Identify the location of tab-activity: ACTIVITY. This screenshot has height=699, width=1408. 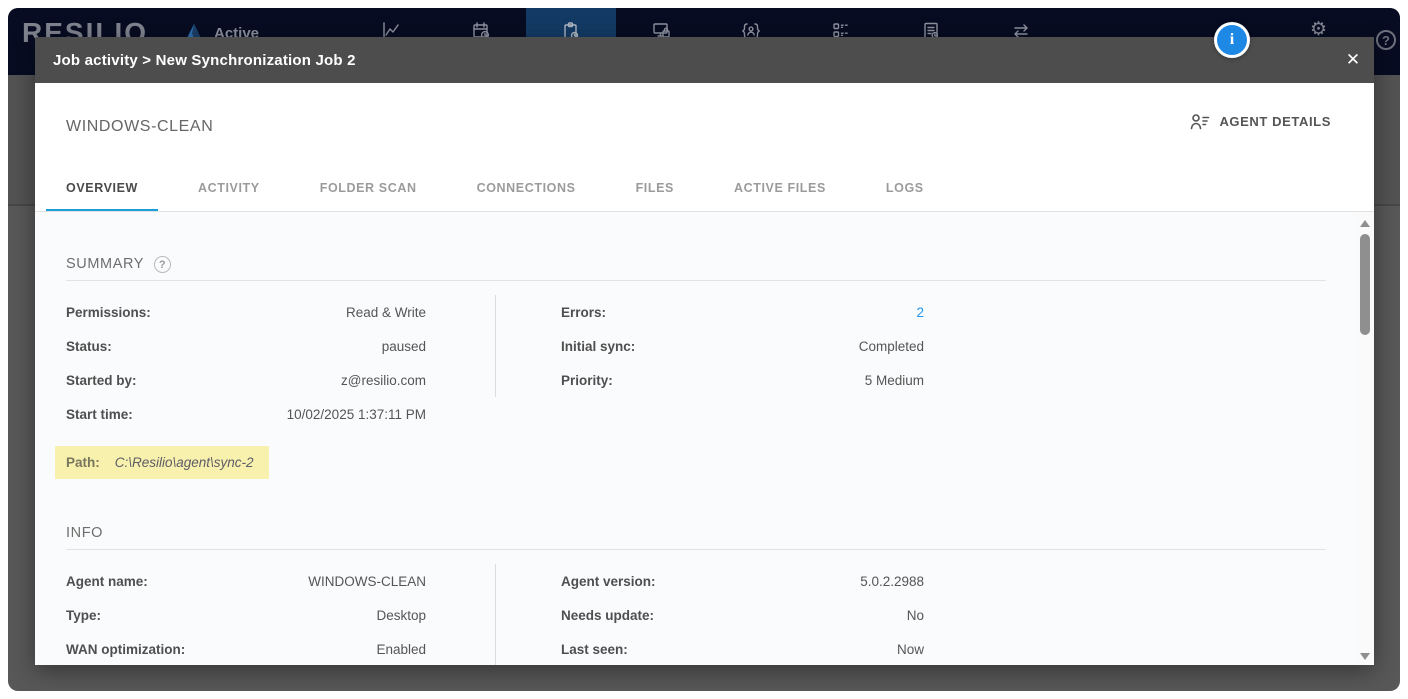
(228, 188).